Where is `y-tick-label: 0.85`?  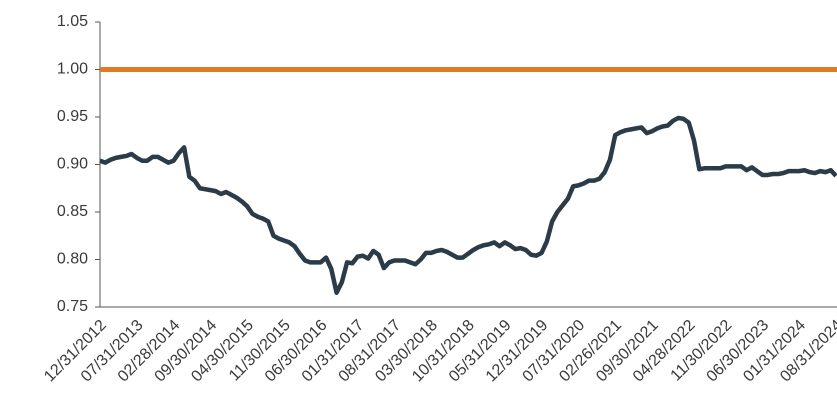 y-tick-label: 0.85 is located at coordinates (72, 211).